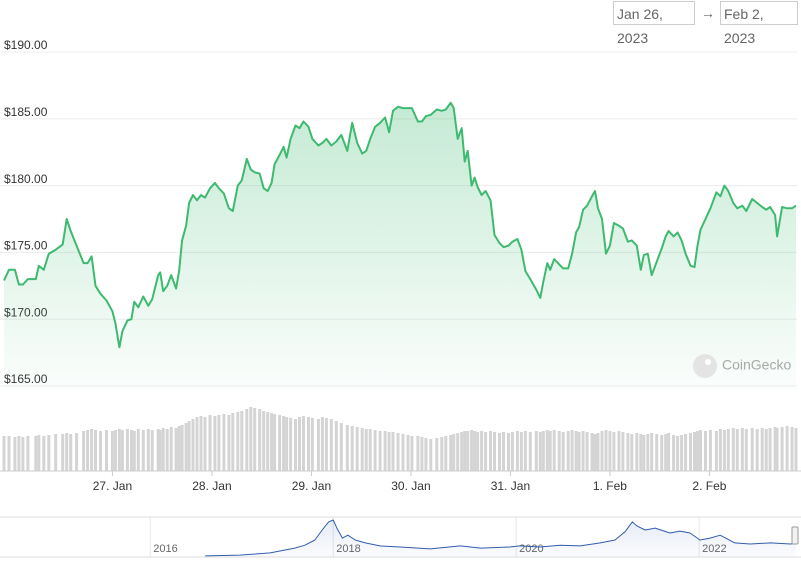 The width and height of the screenshot is (801, 565). What do you see at coordinates (708, 362) in the screenshot?
I see `watermark-logo-eye` at bounding box center [708, 362].